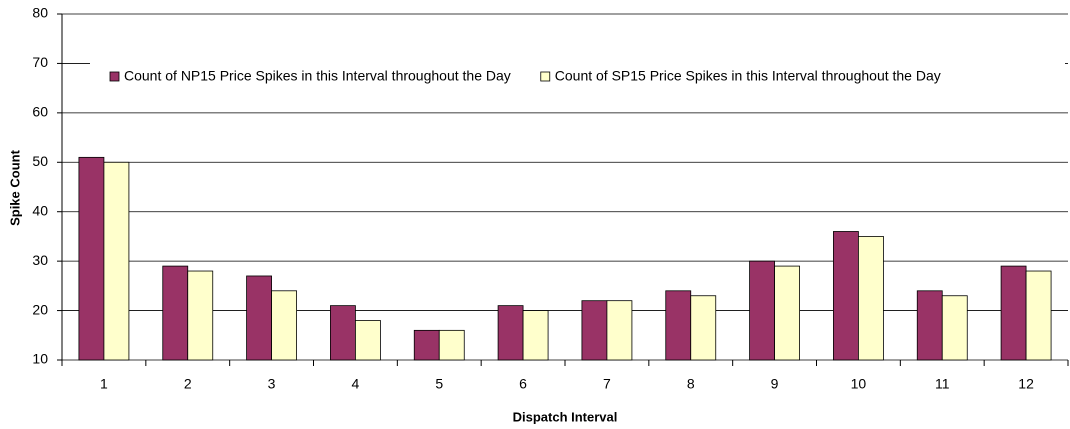 The width and height of the screenshot is (1070, 429). What do you see at coordinates (356, 384) in the screenshot?
I see `x-tick-label: 4` at bounding box center [356, 384].